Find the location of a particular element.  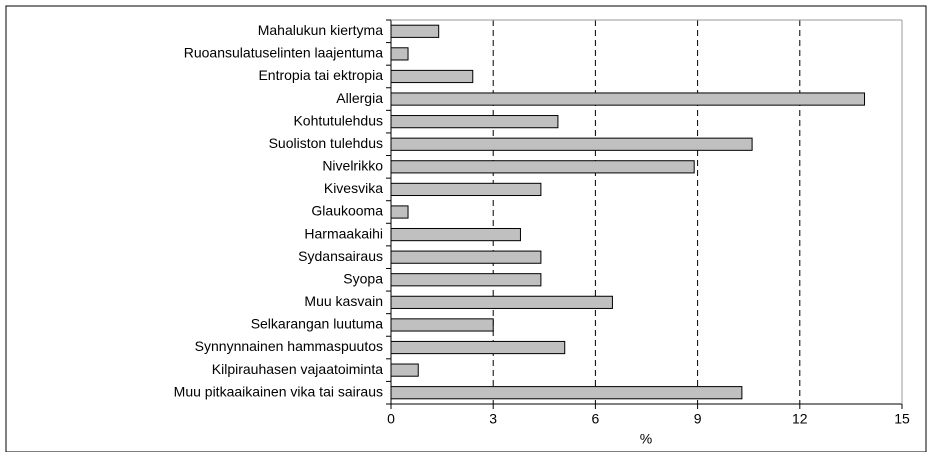

y-tick-label: Kilpirauhasen vajaatoiminta is located at coordinates (297, 369).